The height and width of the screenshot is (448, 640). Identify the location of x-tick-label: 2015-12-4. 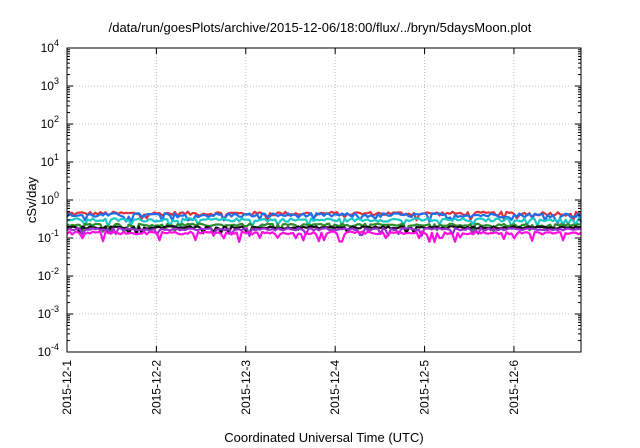
(335, 387).